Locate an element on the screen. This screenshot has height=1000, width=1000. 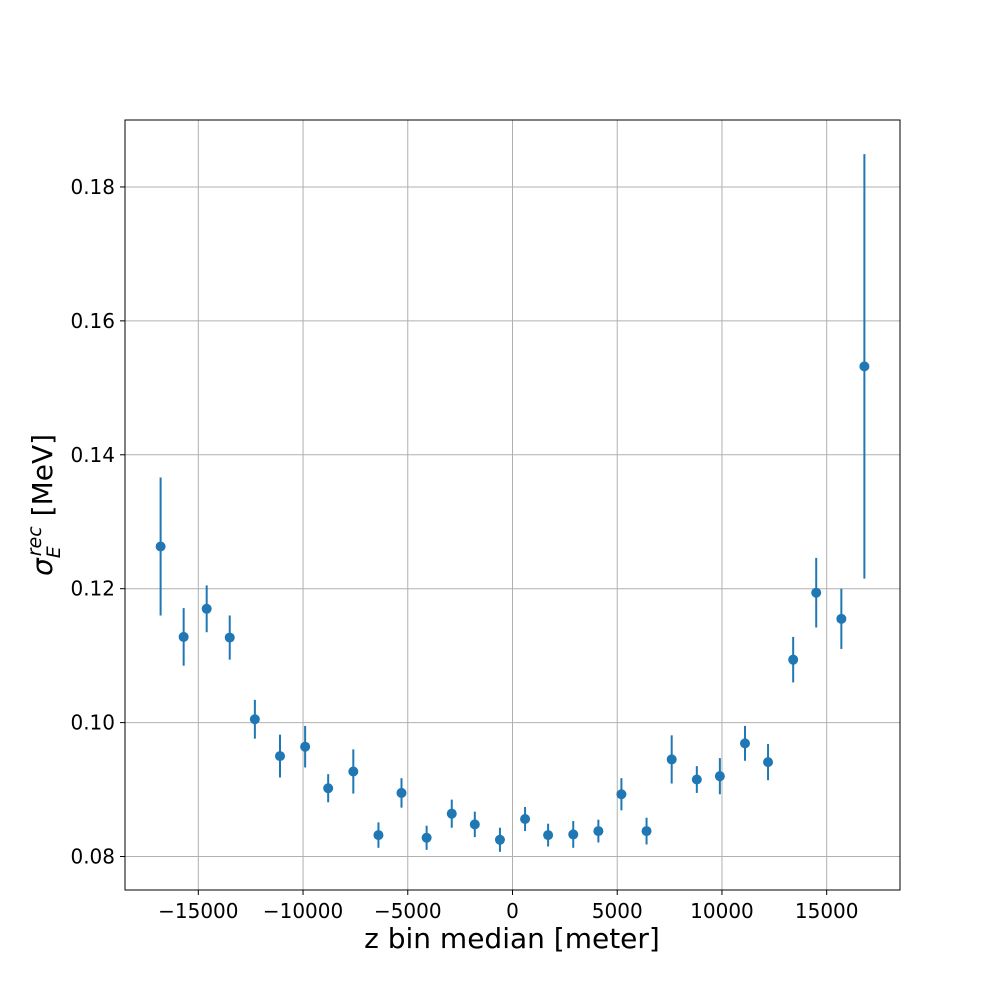
x-axis-title: z bin median [meter] is located at coordinates (512, 938).